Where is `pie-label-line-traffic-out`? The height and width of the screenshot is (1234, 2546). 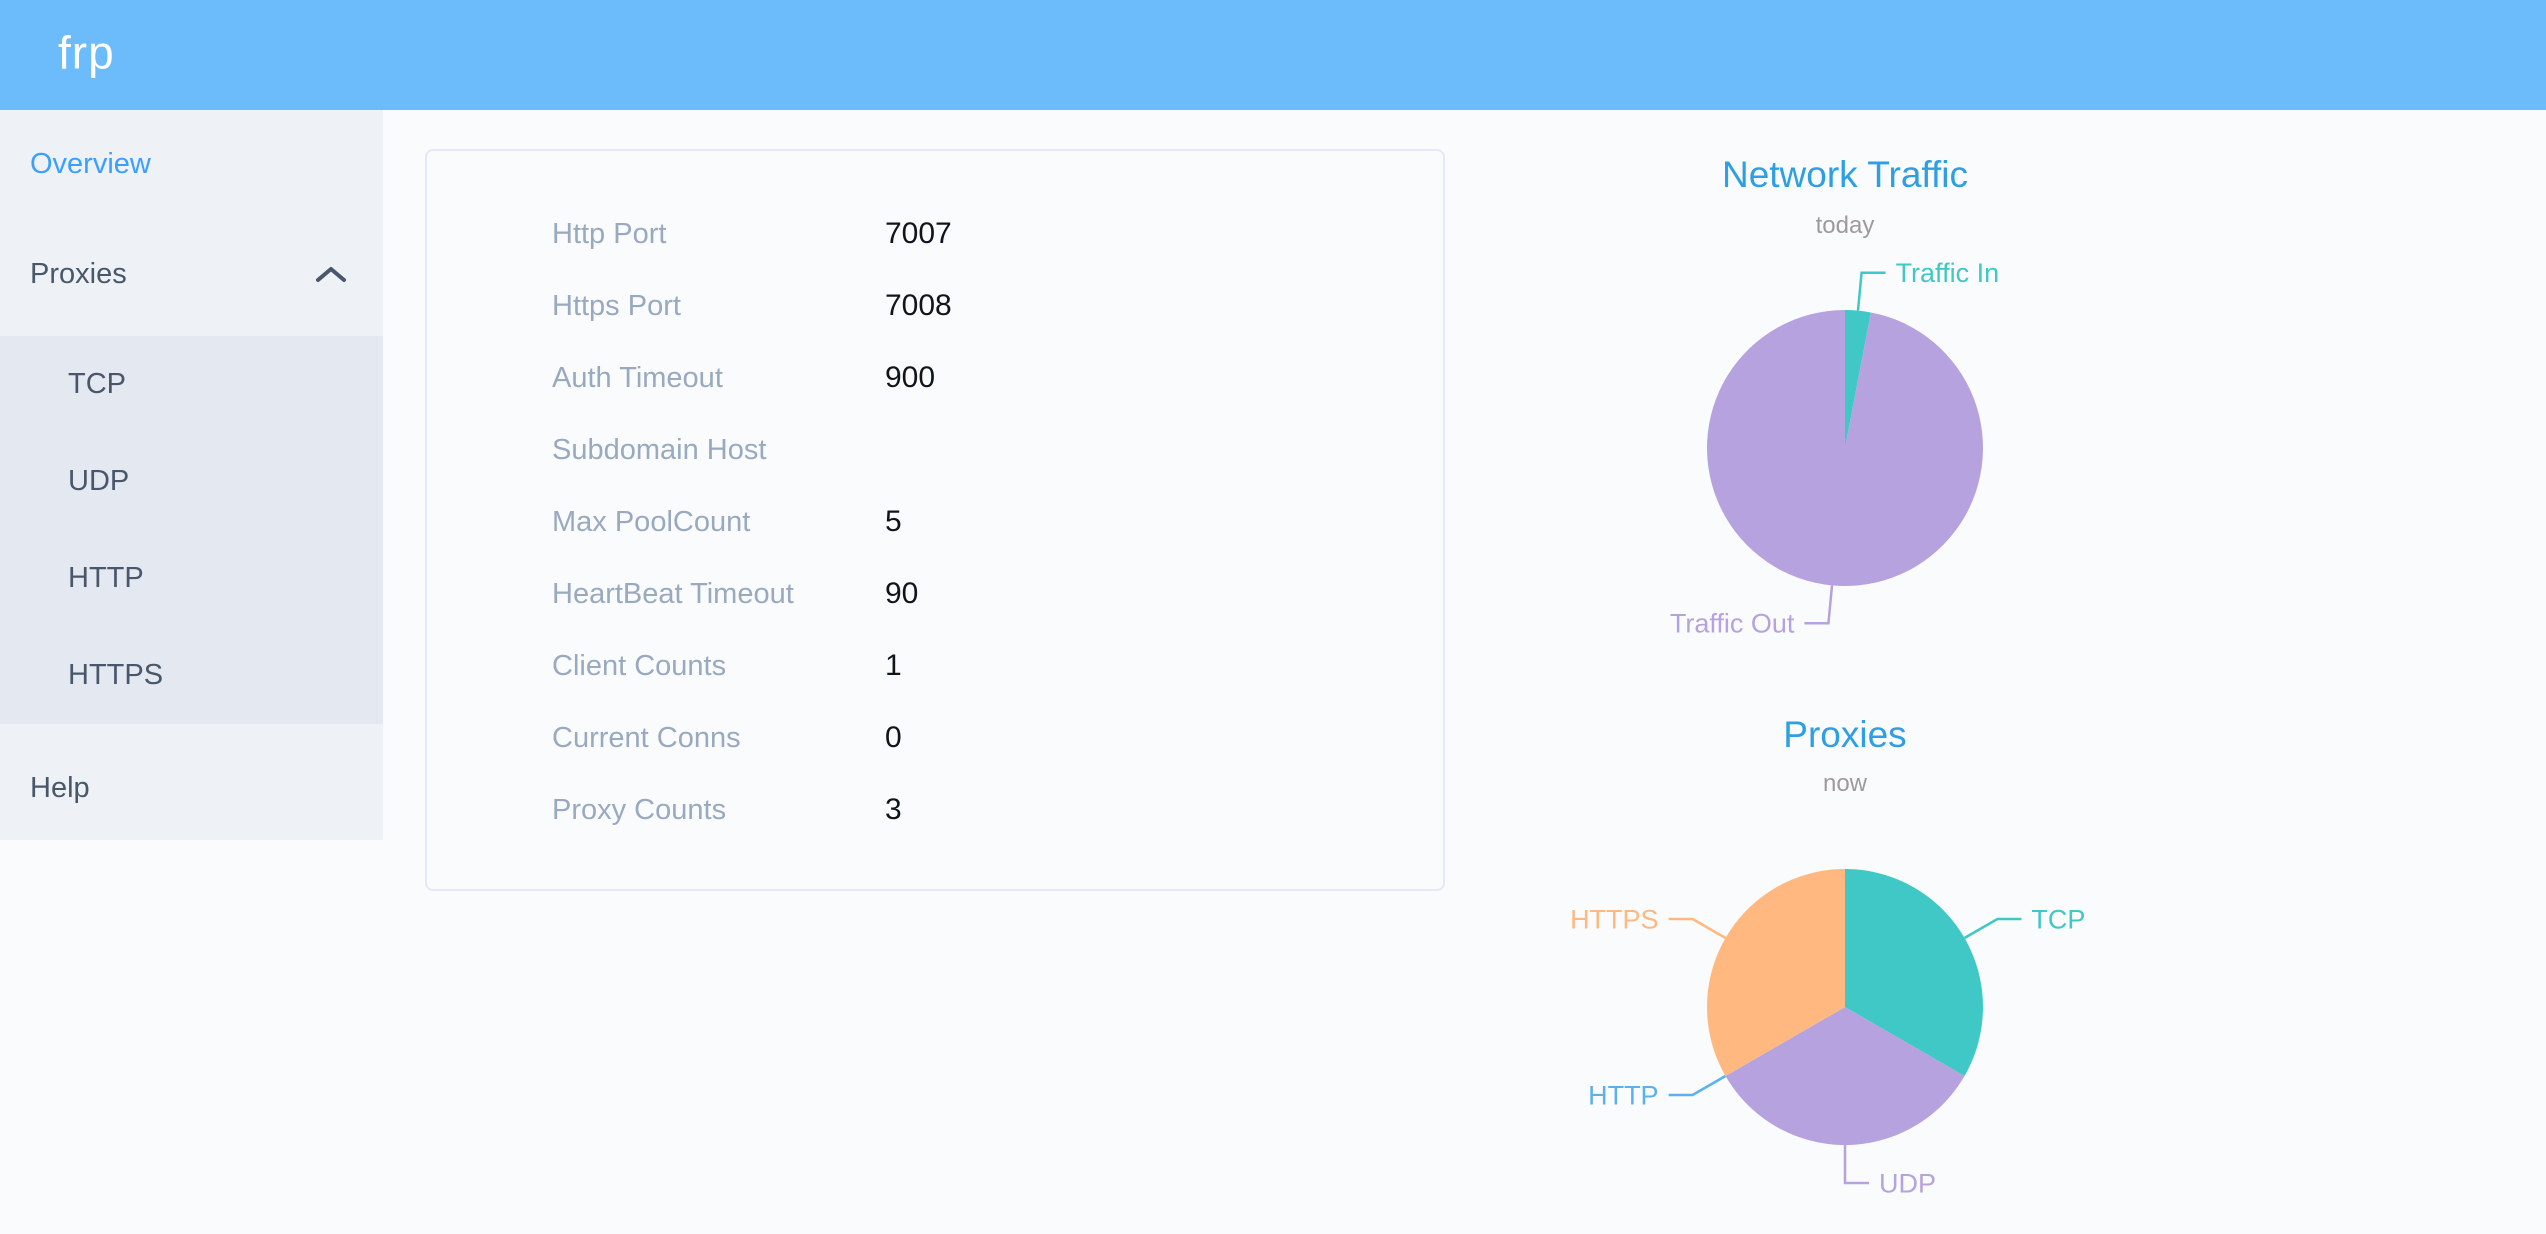
pie-label-line-traffic-out is located at coordinates (1819, 605).